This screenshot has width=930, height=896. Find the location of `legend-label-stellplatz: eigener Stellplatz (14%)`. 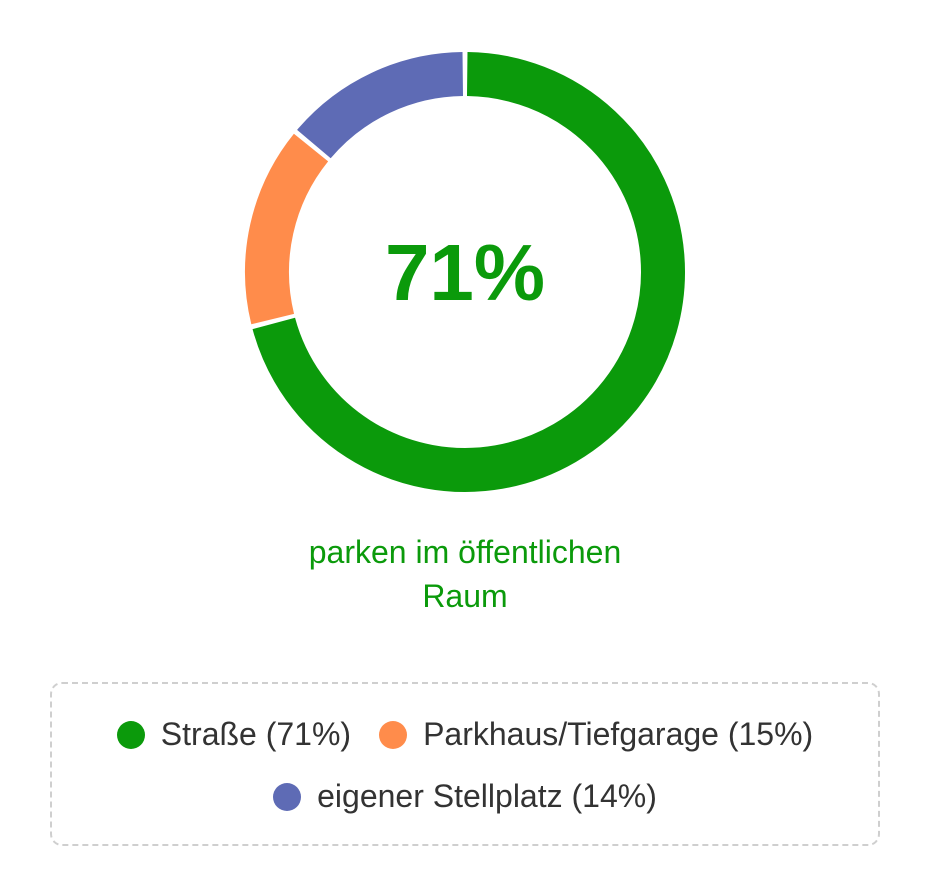

legend-label-stellplatz: eigener Stellplatz (14%) is located at coordinates (487, 796).